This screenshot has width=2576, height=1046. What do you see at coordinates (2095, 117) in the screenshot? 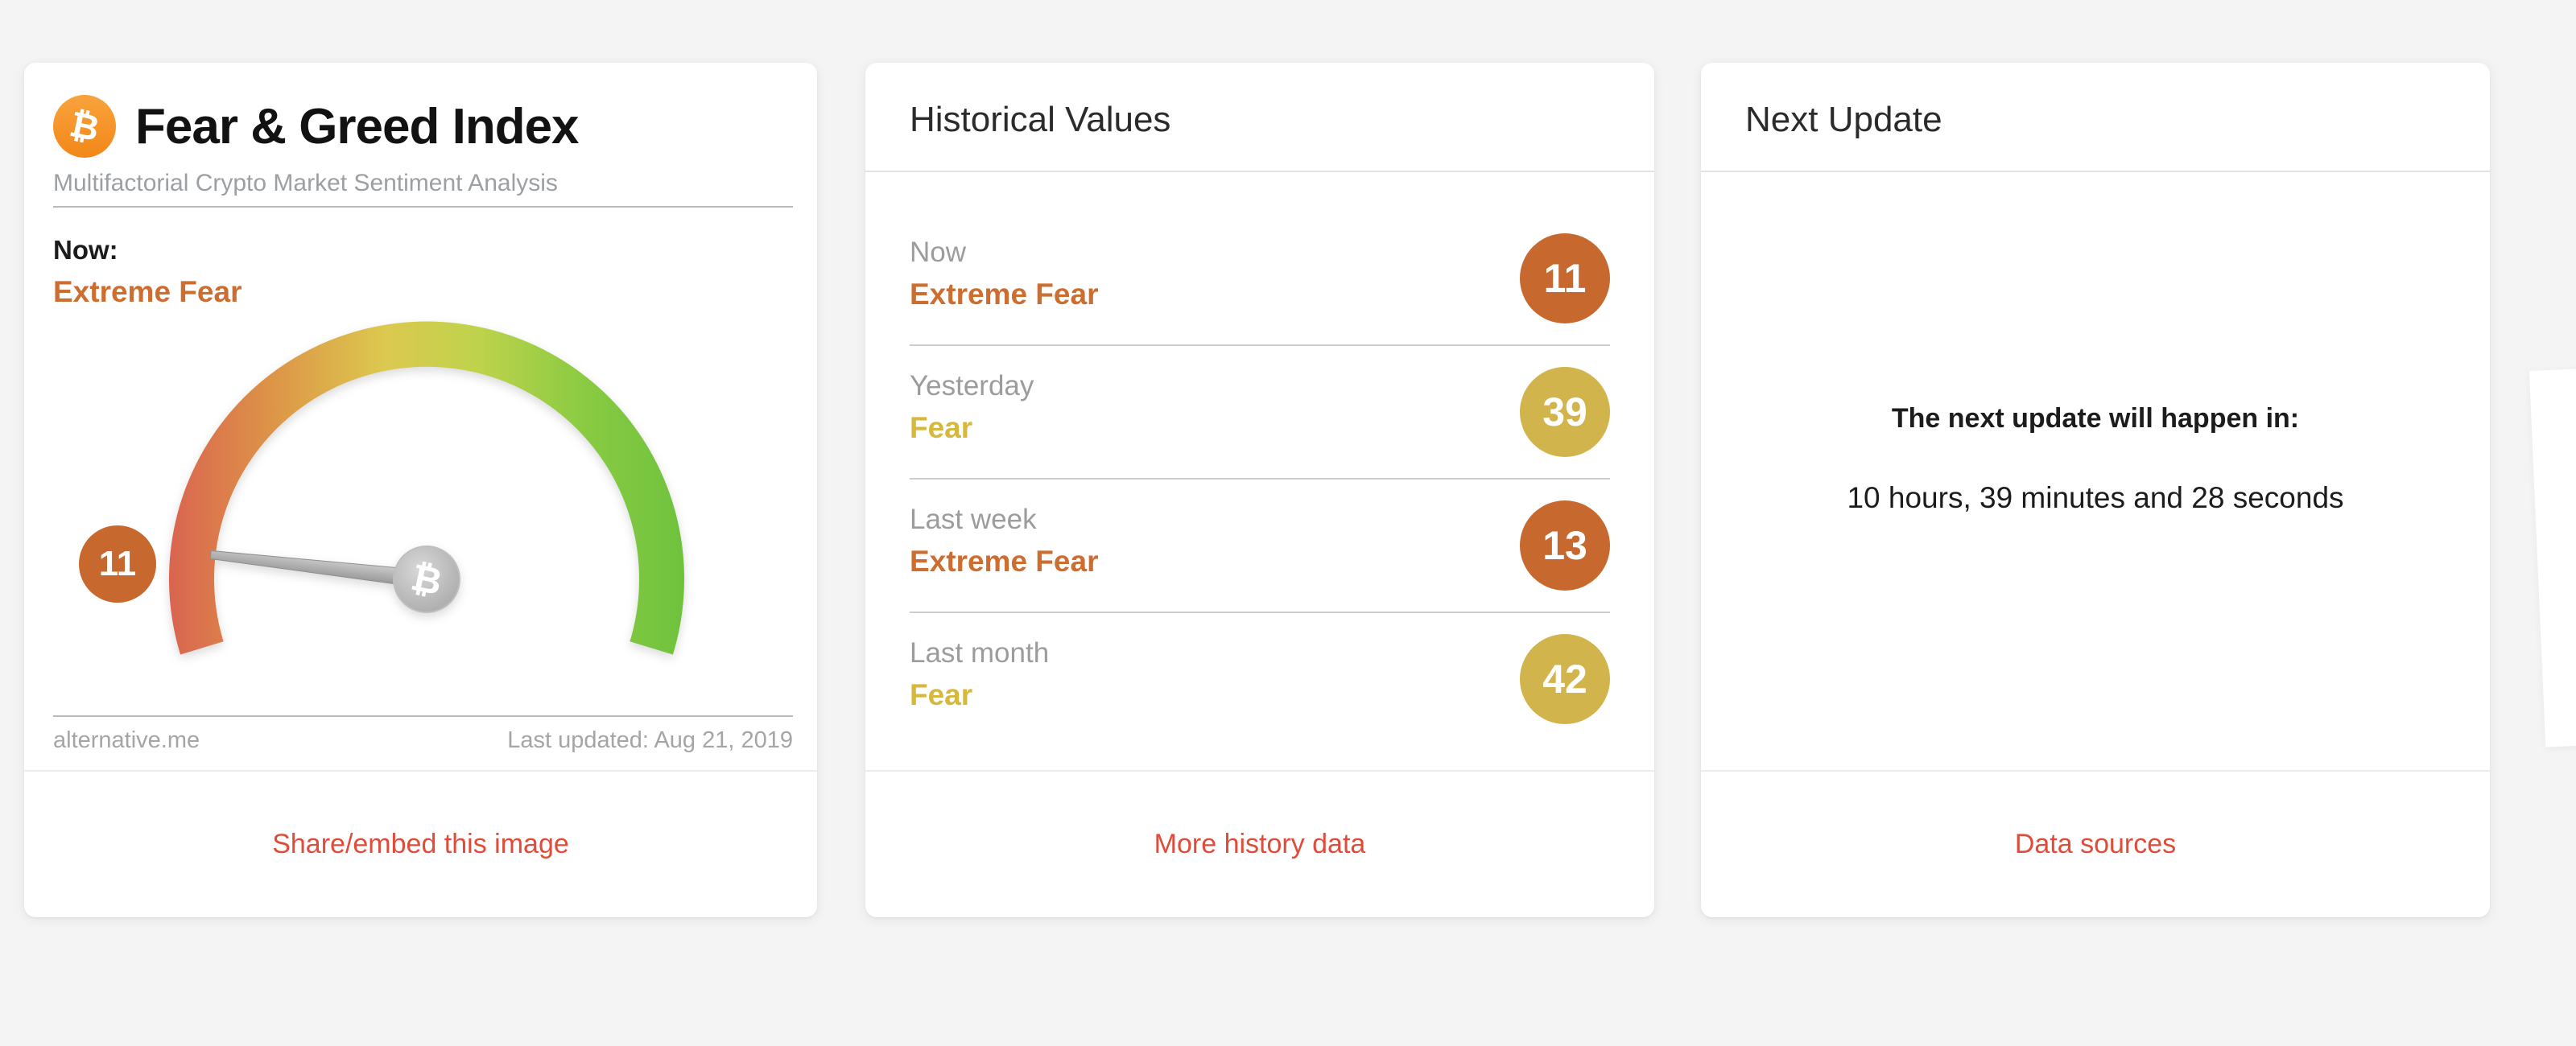
I see `card-header: Next Update` at bounding box center [2095, 117].